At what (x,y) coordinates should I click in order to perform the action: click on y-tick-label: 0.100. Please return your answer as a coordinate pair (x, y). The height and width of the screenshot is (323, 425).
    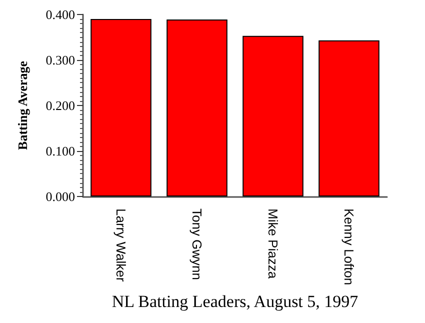
    Looking at the image, I should click on (60, 150).